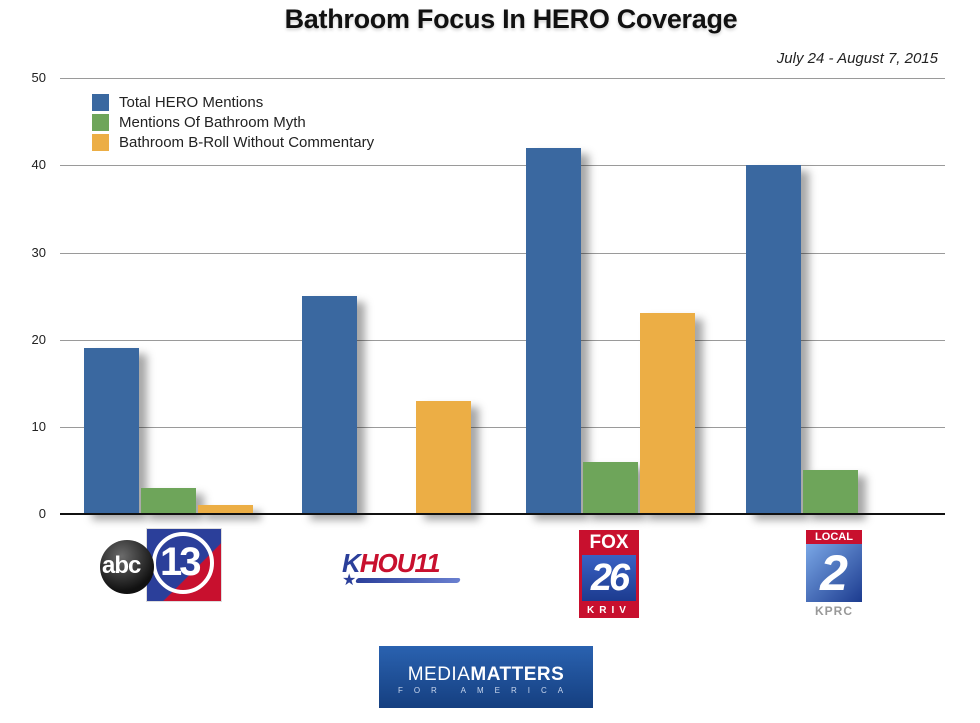  I want to click on y-tick-0: 0, so click(42, 513).